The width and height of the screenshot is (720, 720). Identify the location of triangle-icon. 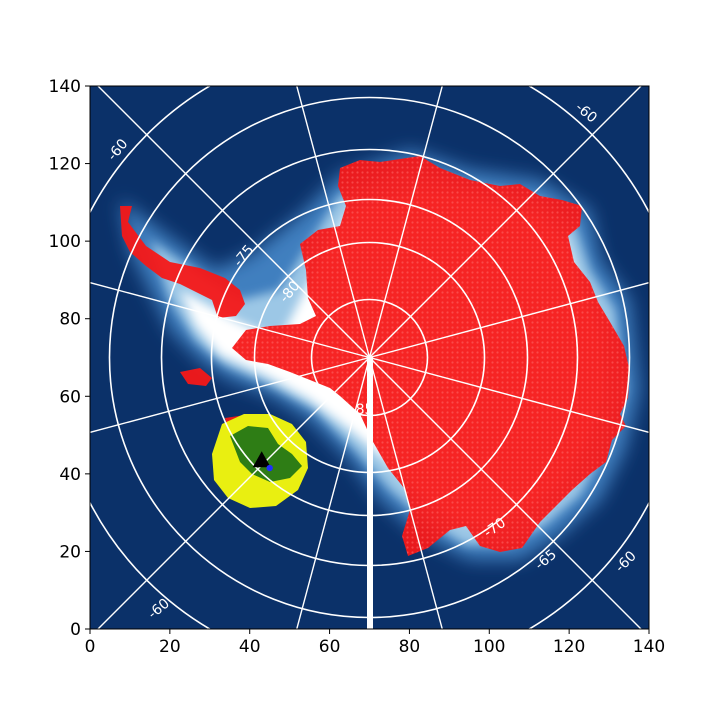
(261, 459).